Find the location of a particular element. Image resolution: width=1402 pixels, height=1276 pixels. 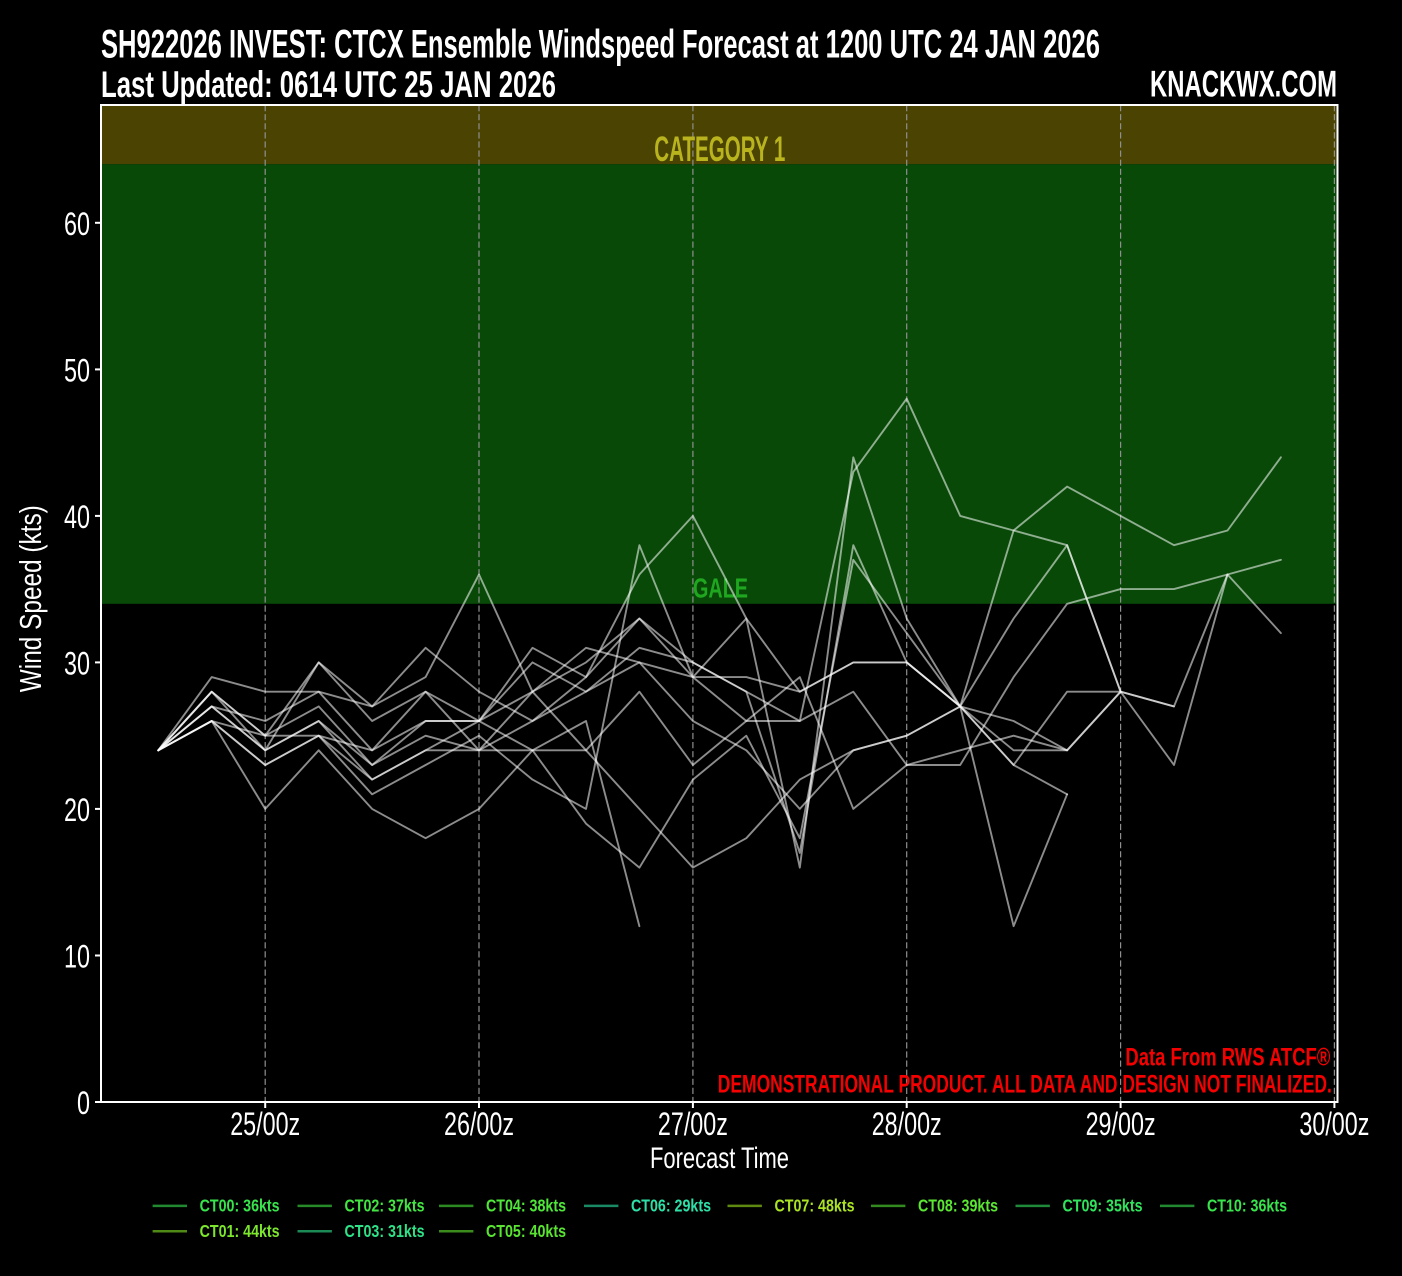

svg-text: Forecast Time is located at coordinates (719, 1158).